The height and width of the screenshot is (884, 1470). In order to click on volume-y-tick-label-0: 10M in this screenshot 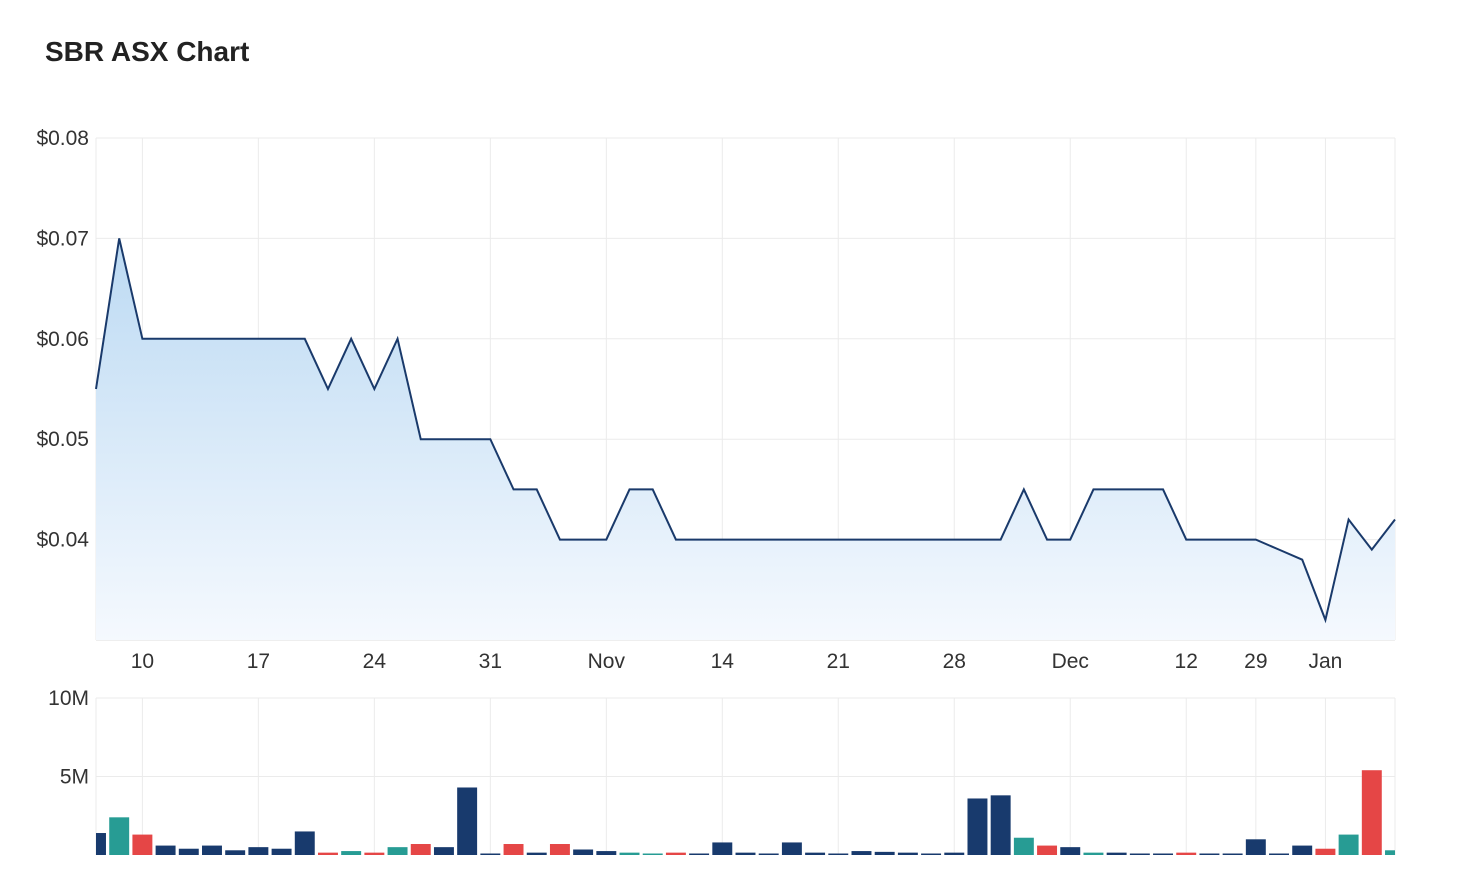, I will do `click(68, 698)`.